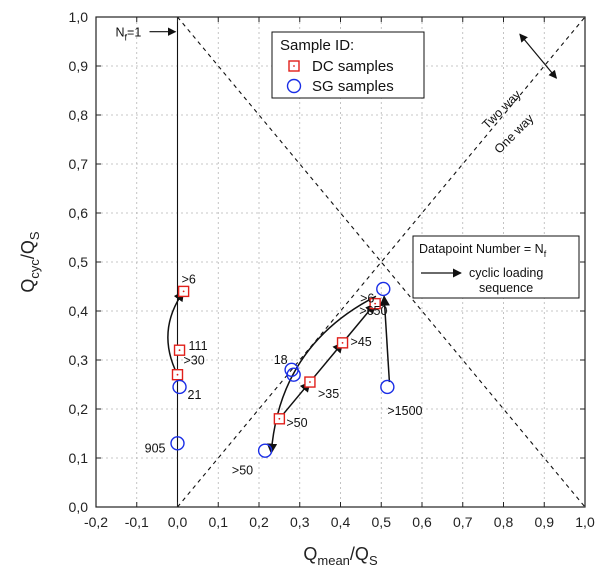  I want to click on point-label: >1500, so click(404, 411).